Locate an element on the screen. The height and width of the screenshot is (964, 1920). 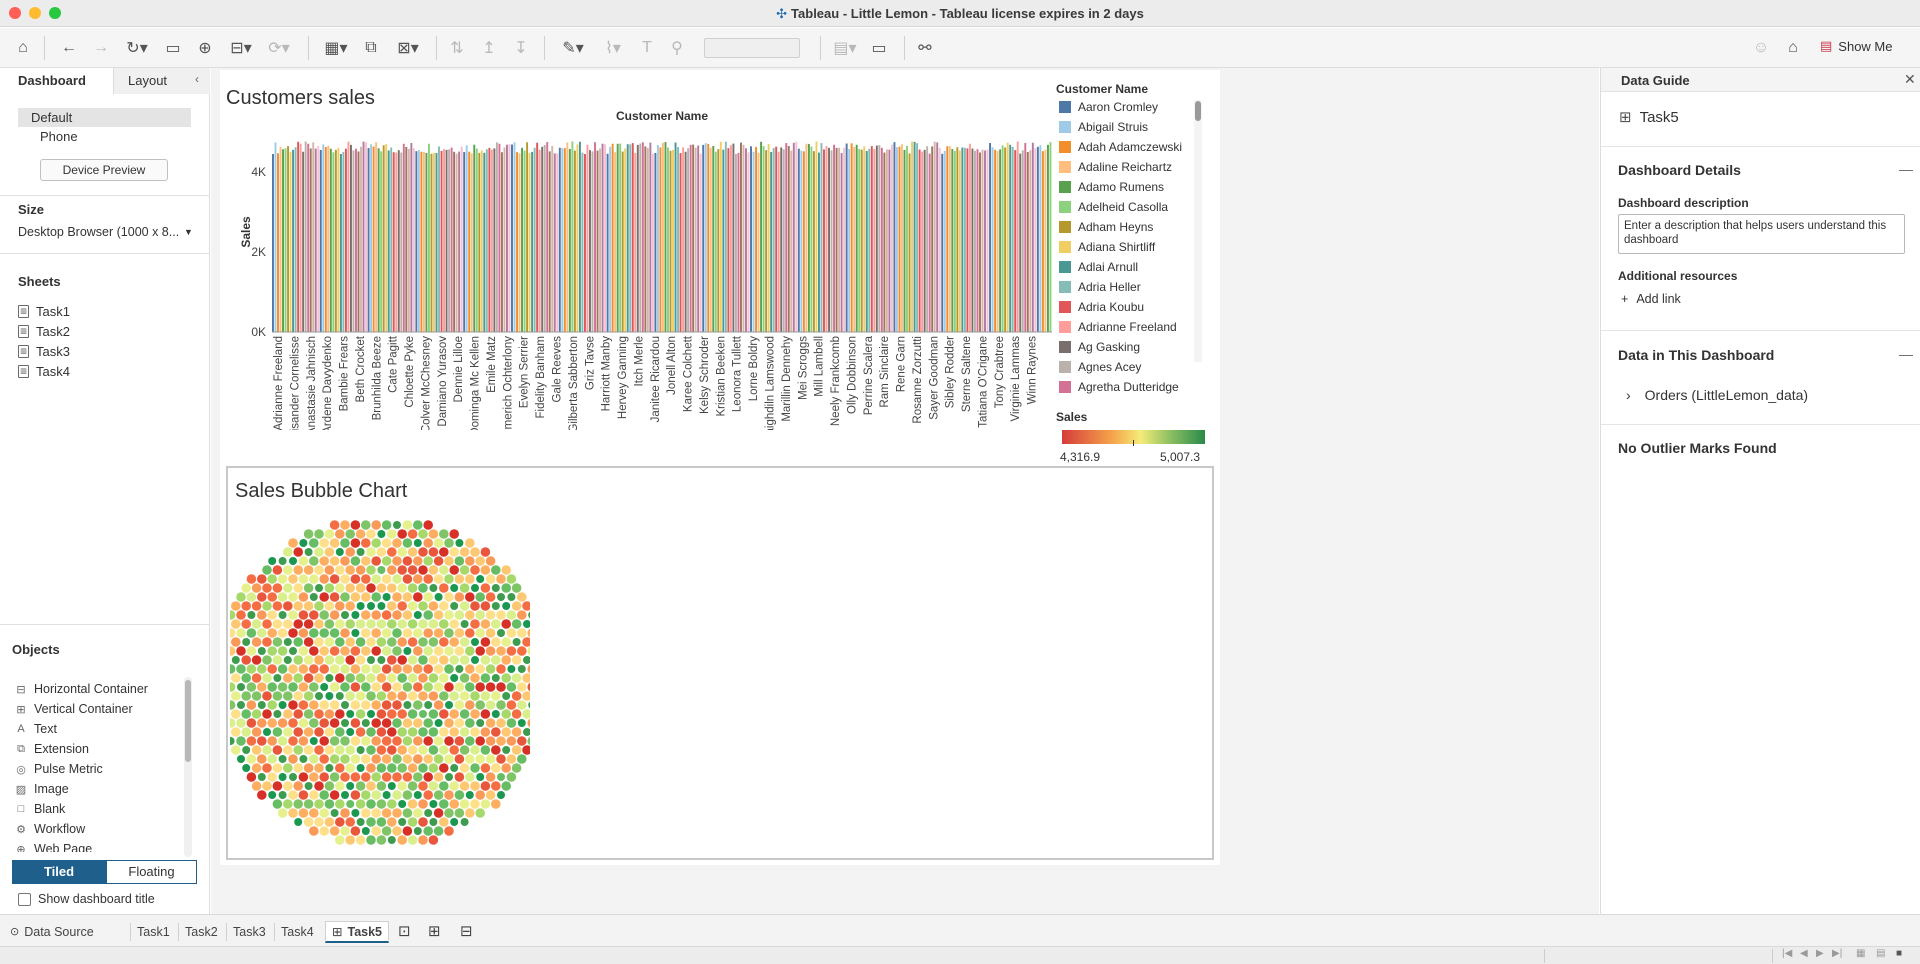
next-page-icon: ▶ is located at coordinates (1820, 953).